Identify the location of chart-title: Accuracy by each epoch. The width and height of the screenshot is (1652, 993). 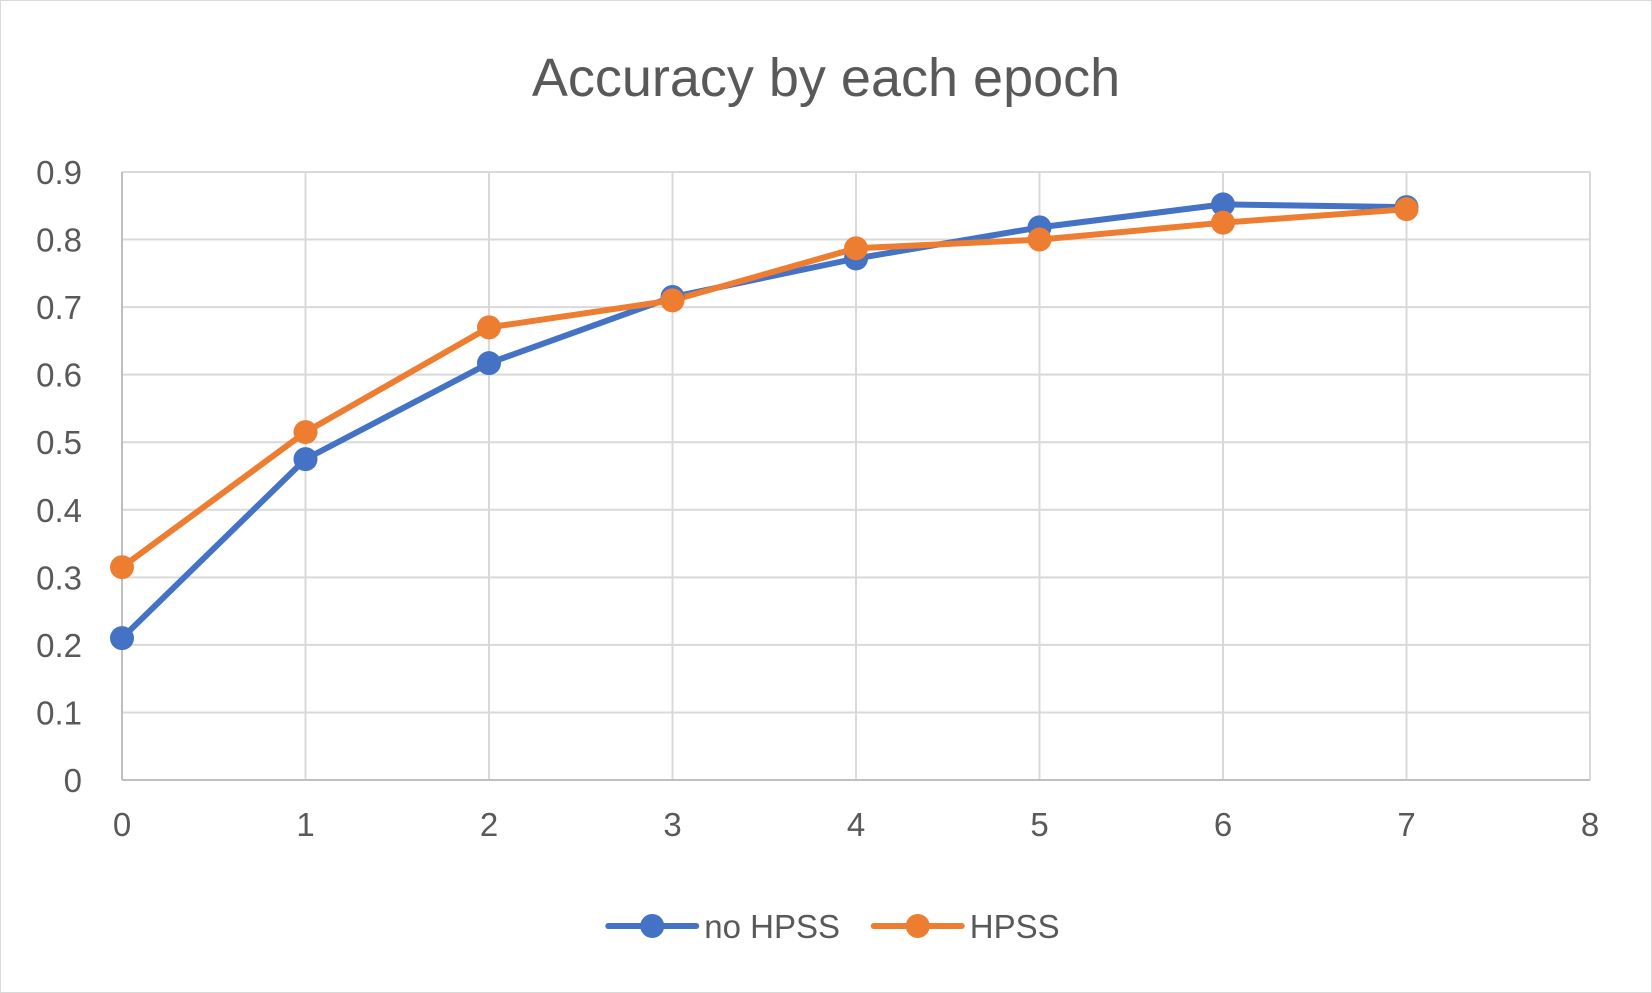
(826, 78).